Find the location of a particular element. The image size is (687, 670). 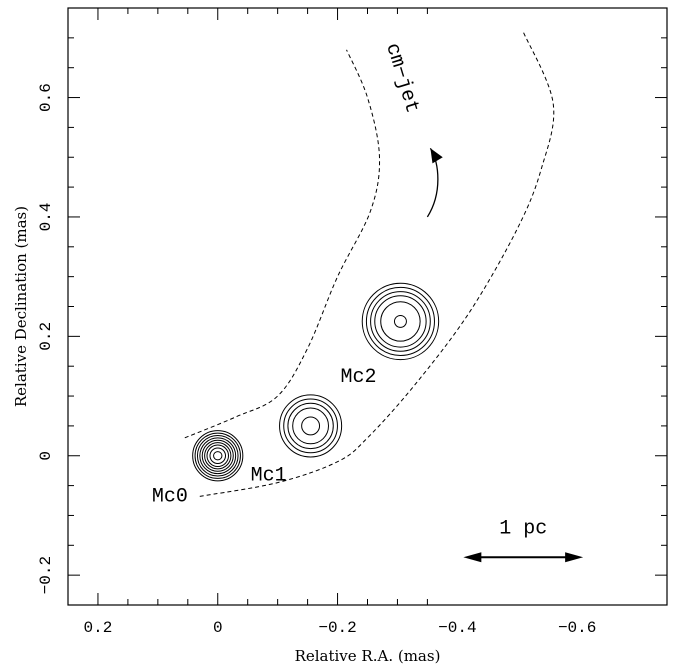

y-tick-label: 0.6 is located at coordinates (46, 97).